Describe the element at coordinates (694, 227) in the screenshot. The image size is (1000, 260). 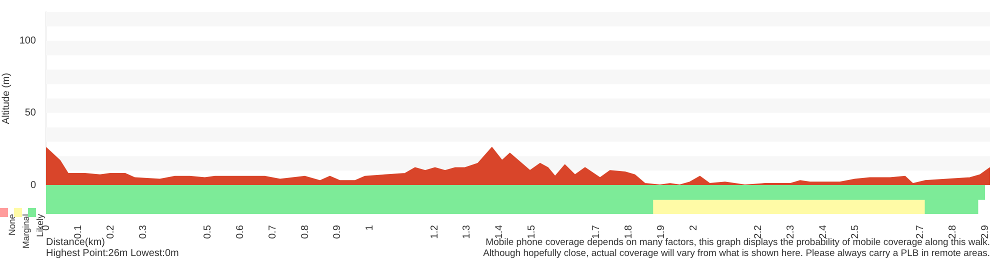
I see `x-tick-label: 2` at that location.